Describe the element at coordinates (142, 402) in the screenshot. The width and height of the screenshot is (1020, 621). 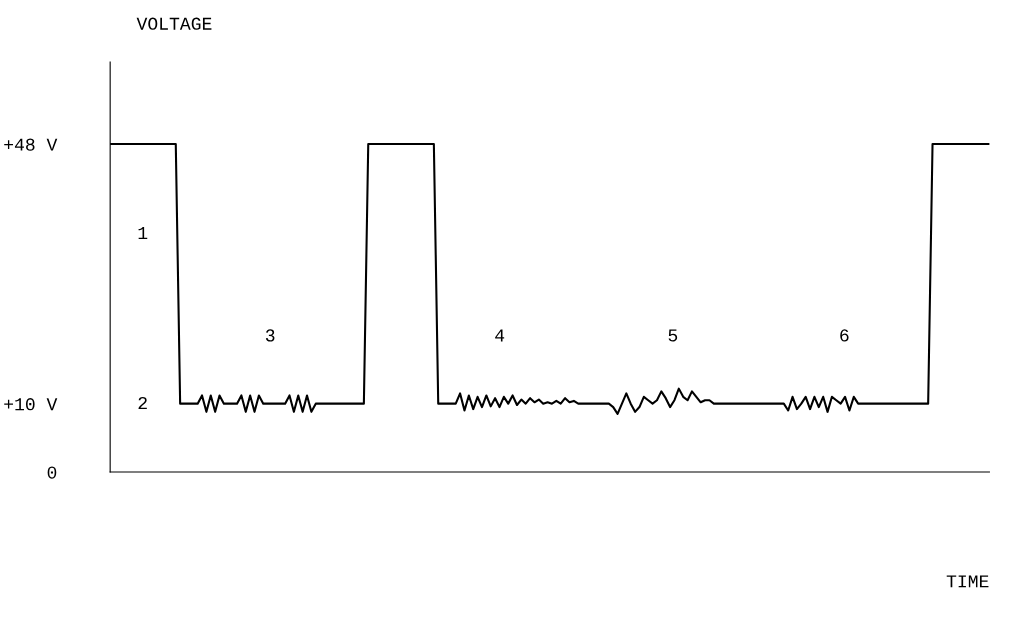
I see `annotation: 2` at that location.